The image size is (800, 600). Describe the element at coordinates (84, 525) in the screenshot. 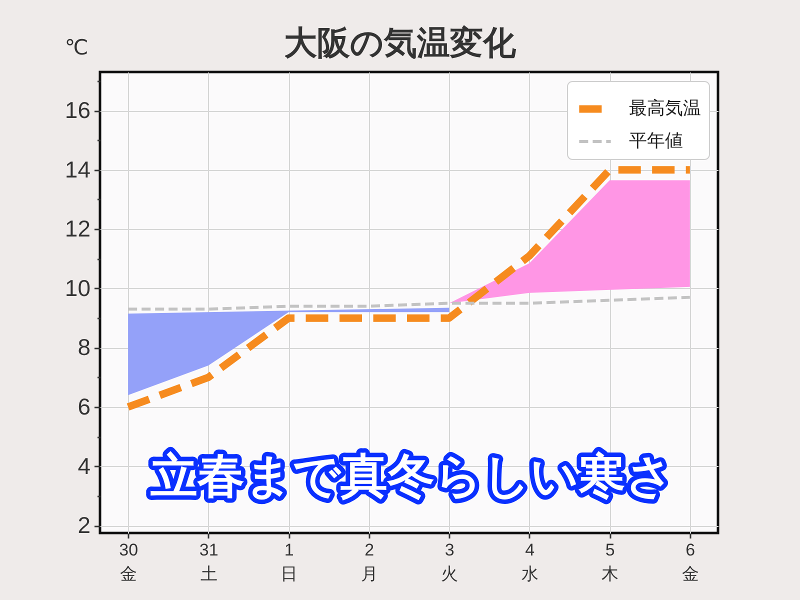

I see `y-tick-label: 2` at that location.